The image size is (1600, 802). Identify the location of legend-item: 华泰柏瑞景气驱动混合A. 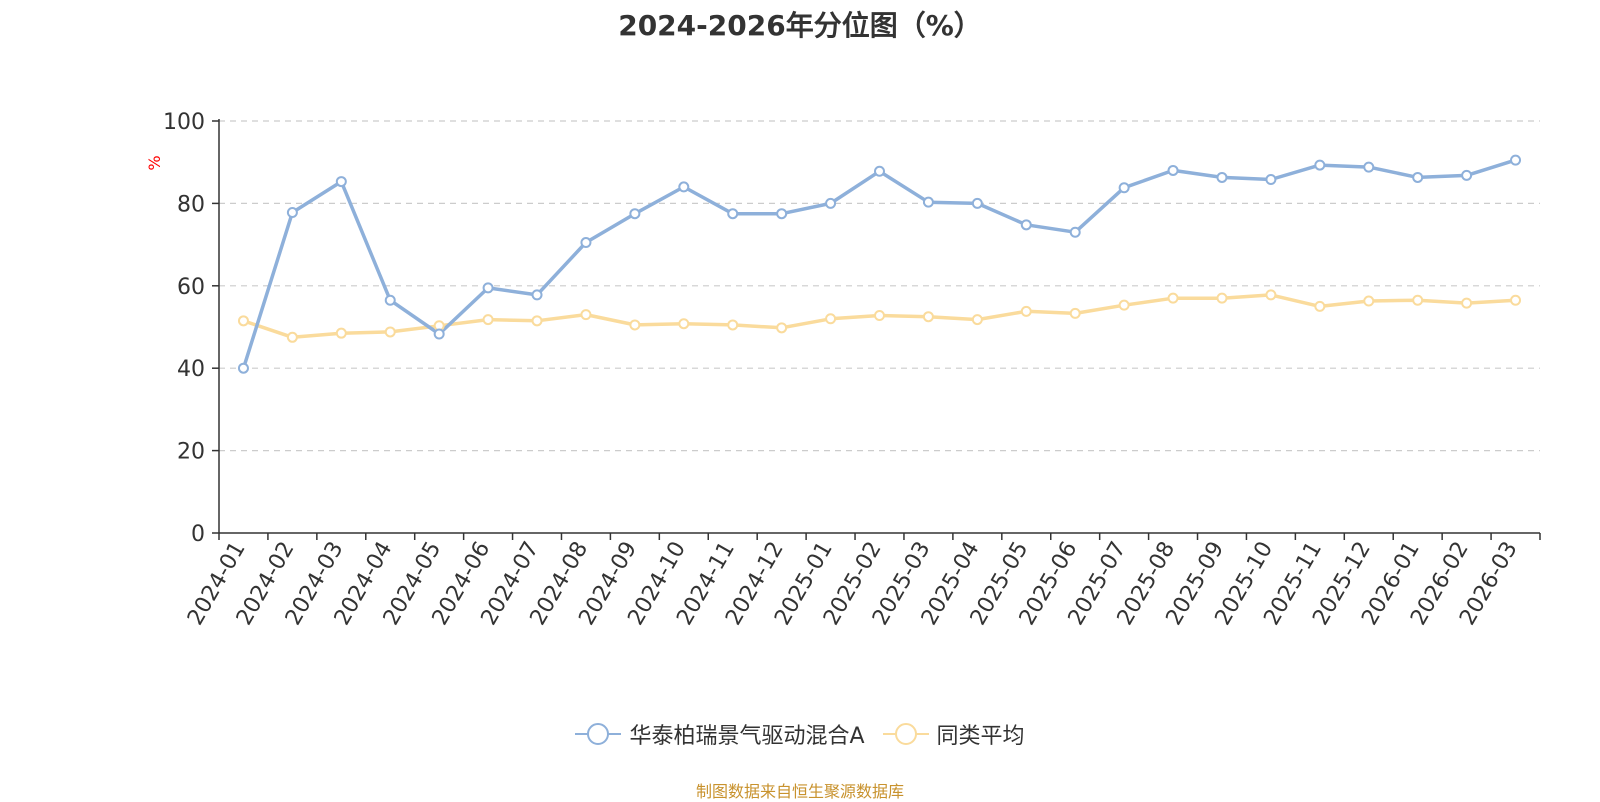
(720, 734).